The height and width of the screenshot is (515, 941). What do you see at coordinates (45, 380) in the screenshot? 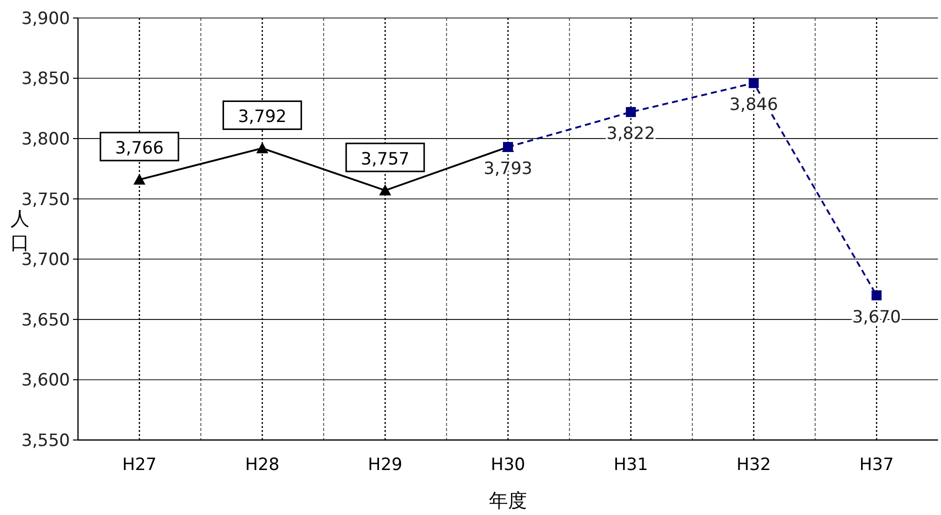
I see `y-tick-label: 3,600` at bounding box center [45, 380].